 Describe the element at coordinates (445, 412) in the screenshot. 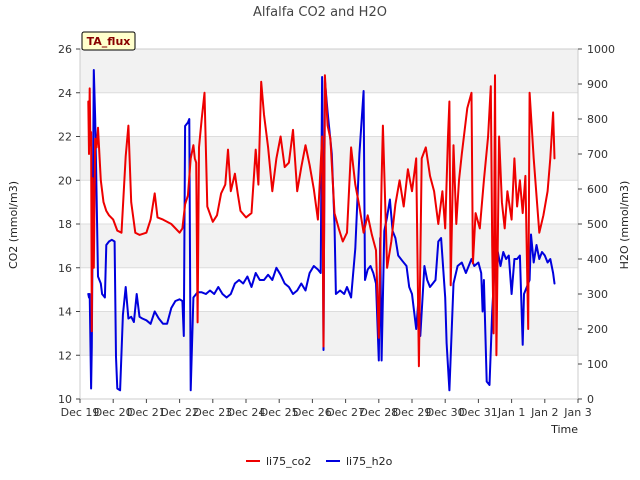

I see `x-tick-label: Dec 30` at that location.